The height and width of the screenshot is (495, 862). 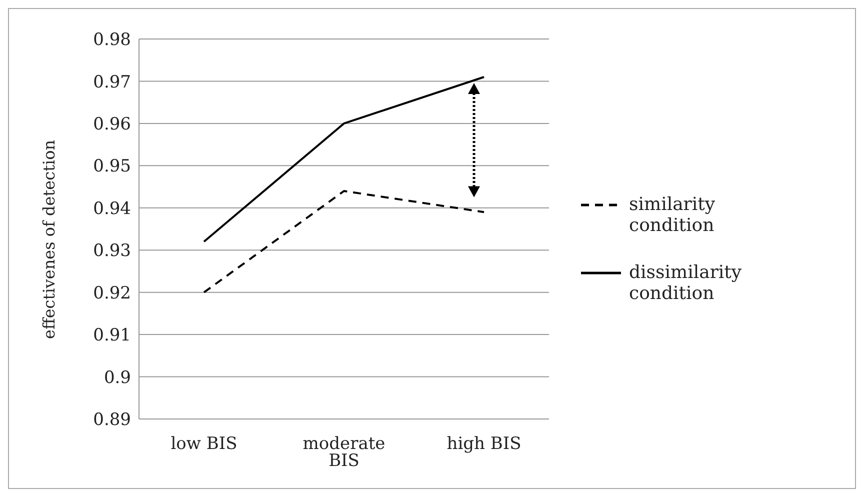 I want to click on y-tick-label: 0.9, so click(x=117, y=378).